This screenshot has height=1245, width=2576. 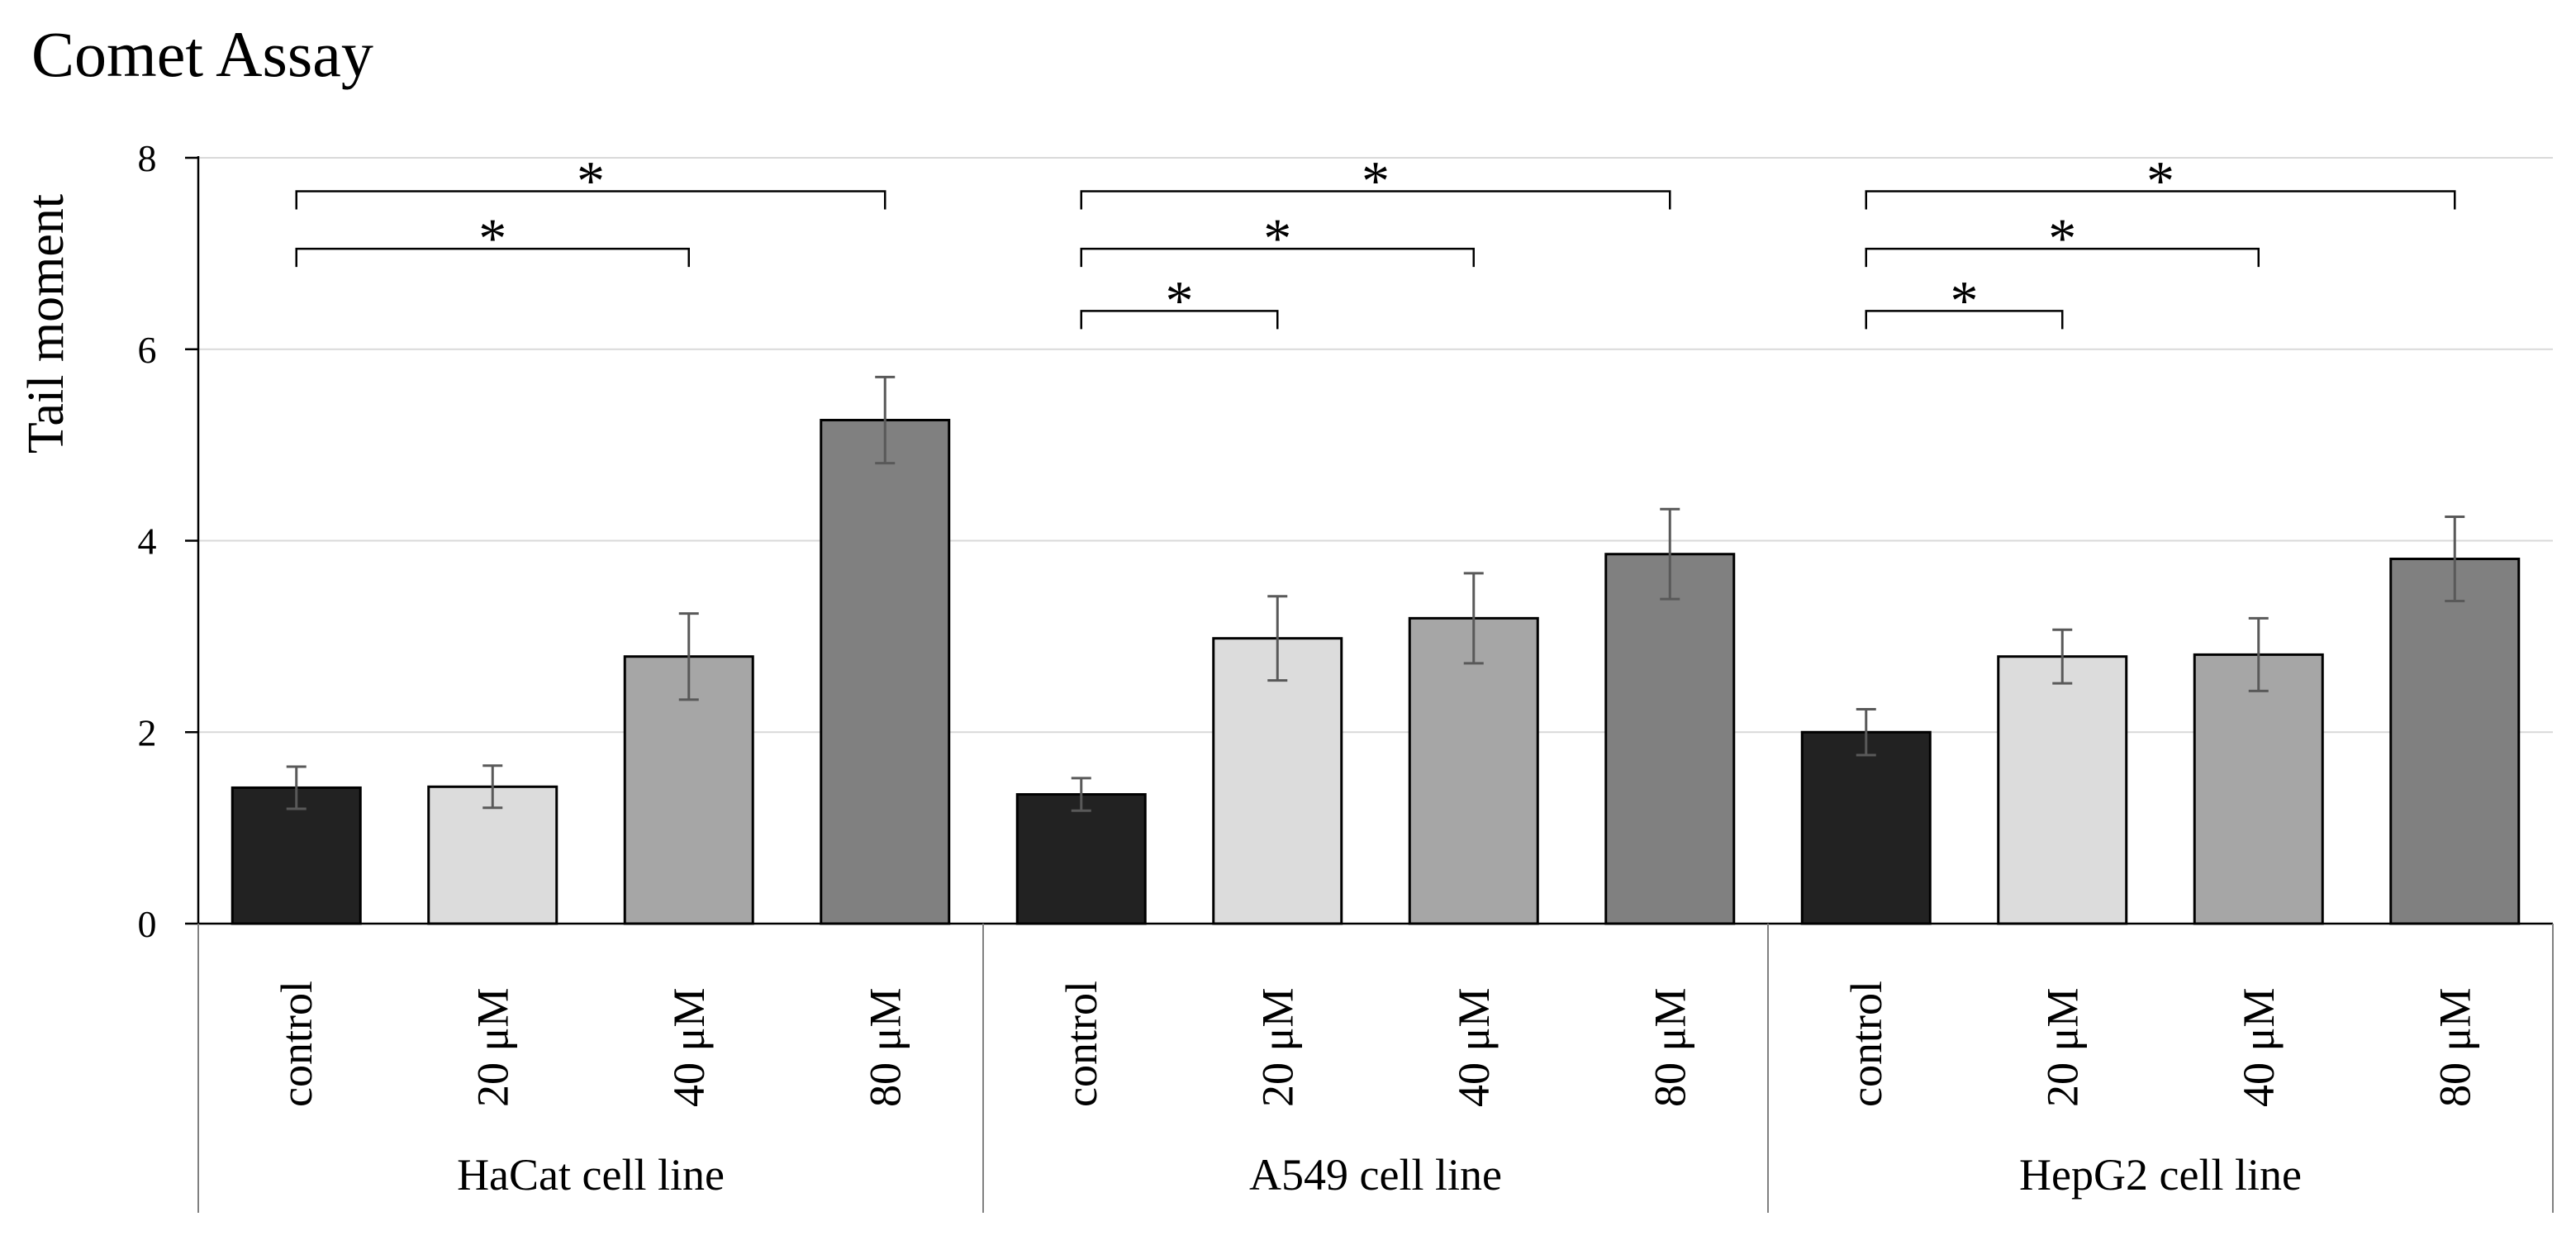 What do you see at coordinates (1375, 1175) in the screenshot?
I see `group-label: A549 cell line` at bounding box center [1375, 1175].